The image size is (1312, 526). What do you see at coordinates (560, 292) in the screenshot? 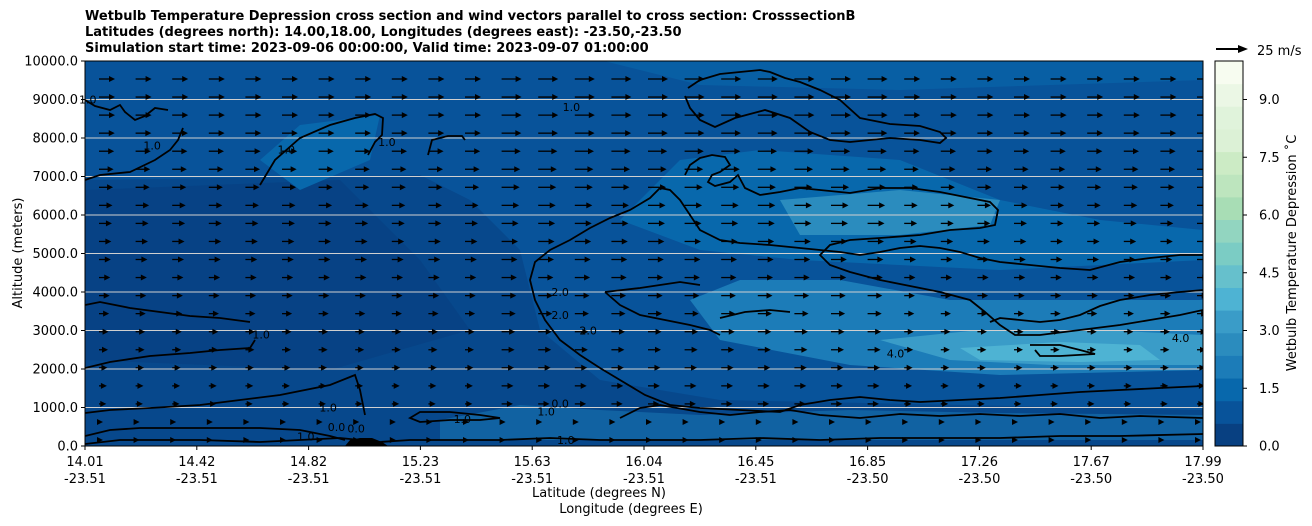
I see `contour-label: 2.0` at bounding box center [560, 292].